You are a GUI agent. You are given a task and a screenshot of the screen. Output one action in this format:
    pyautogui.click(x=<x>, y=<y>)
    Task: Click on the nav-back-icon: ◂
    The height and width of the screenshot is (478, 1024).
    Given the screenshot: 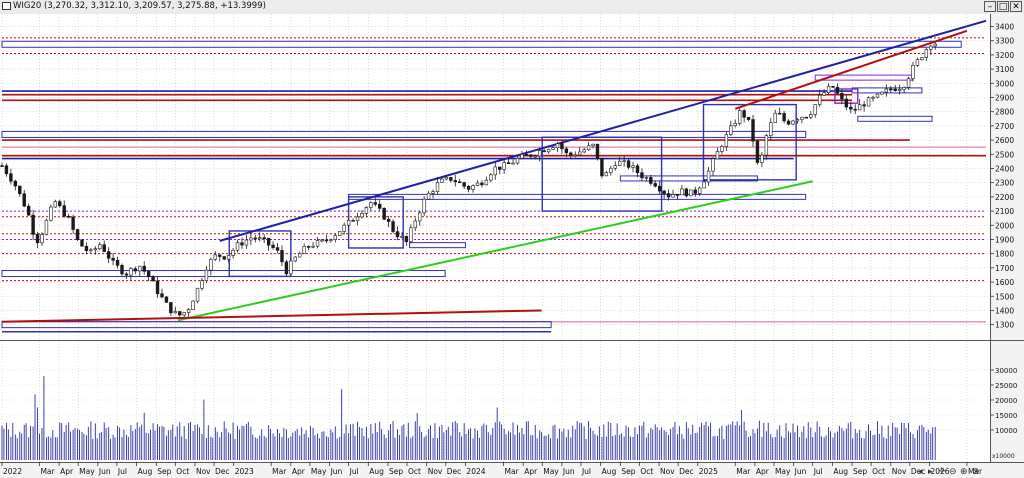 What is the action you would take?
    pyautogui.click(x=920, y=472)
    